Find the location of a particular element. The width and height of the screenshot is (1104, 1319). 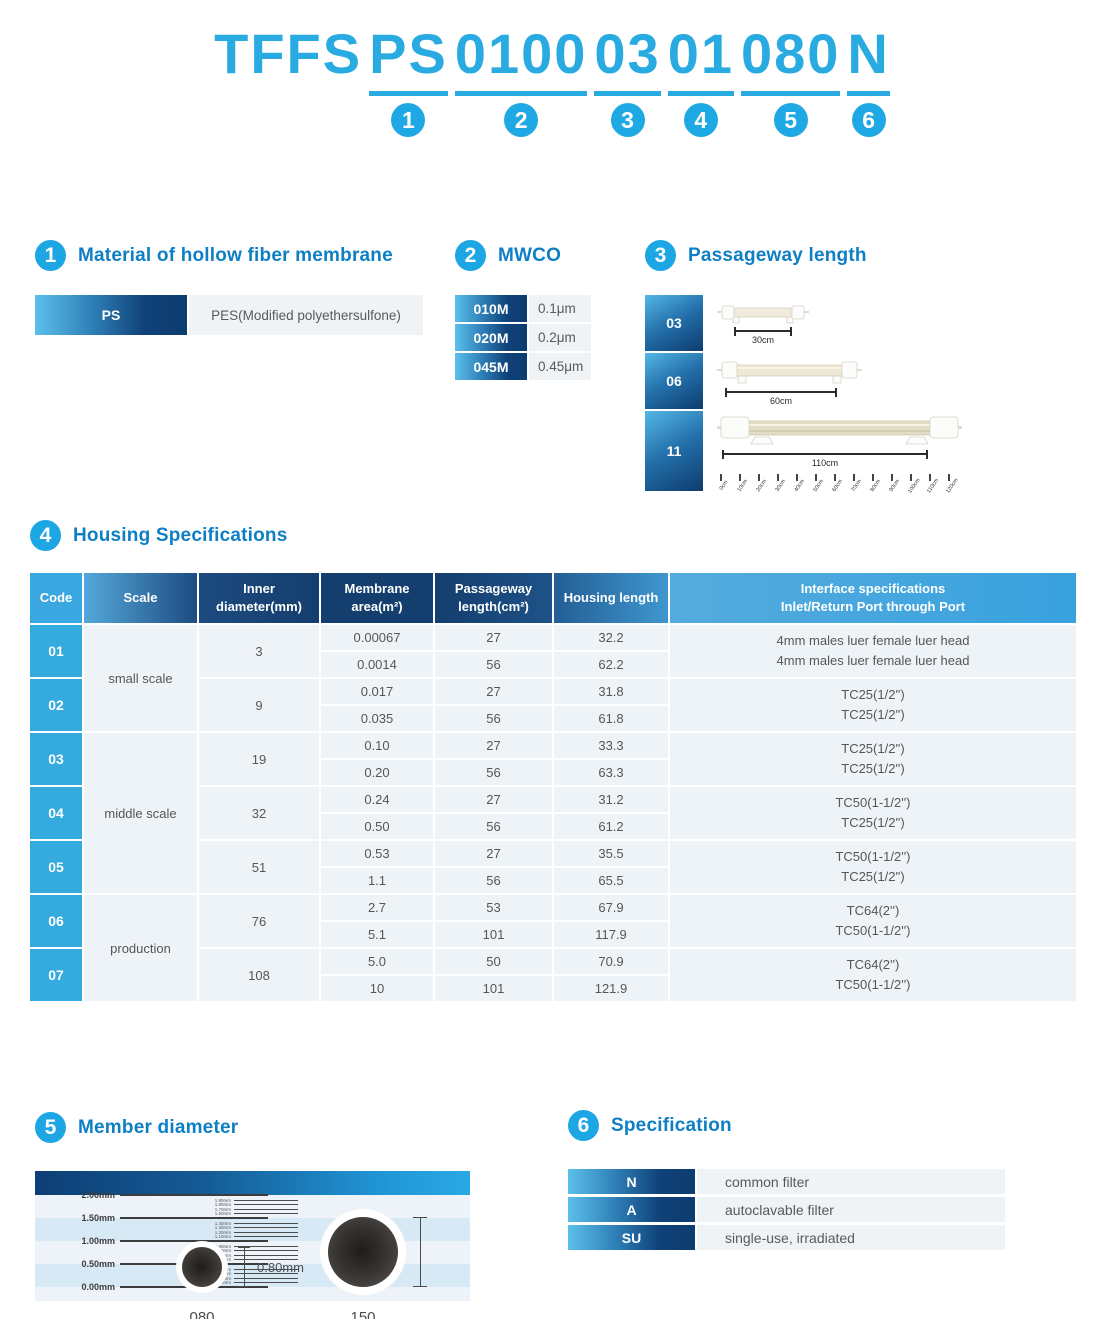

housing-length-cell: 67.9 is located at coordinates (611, 907).